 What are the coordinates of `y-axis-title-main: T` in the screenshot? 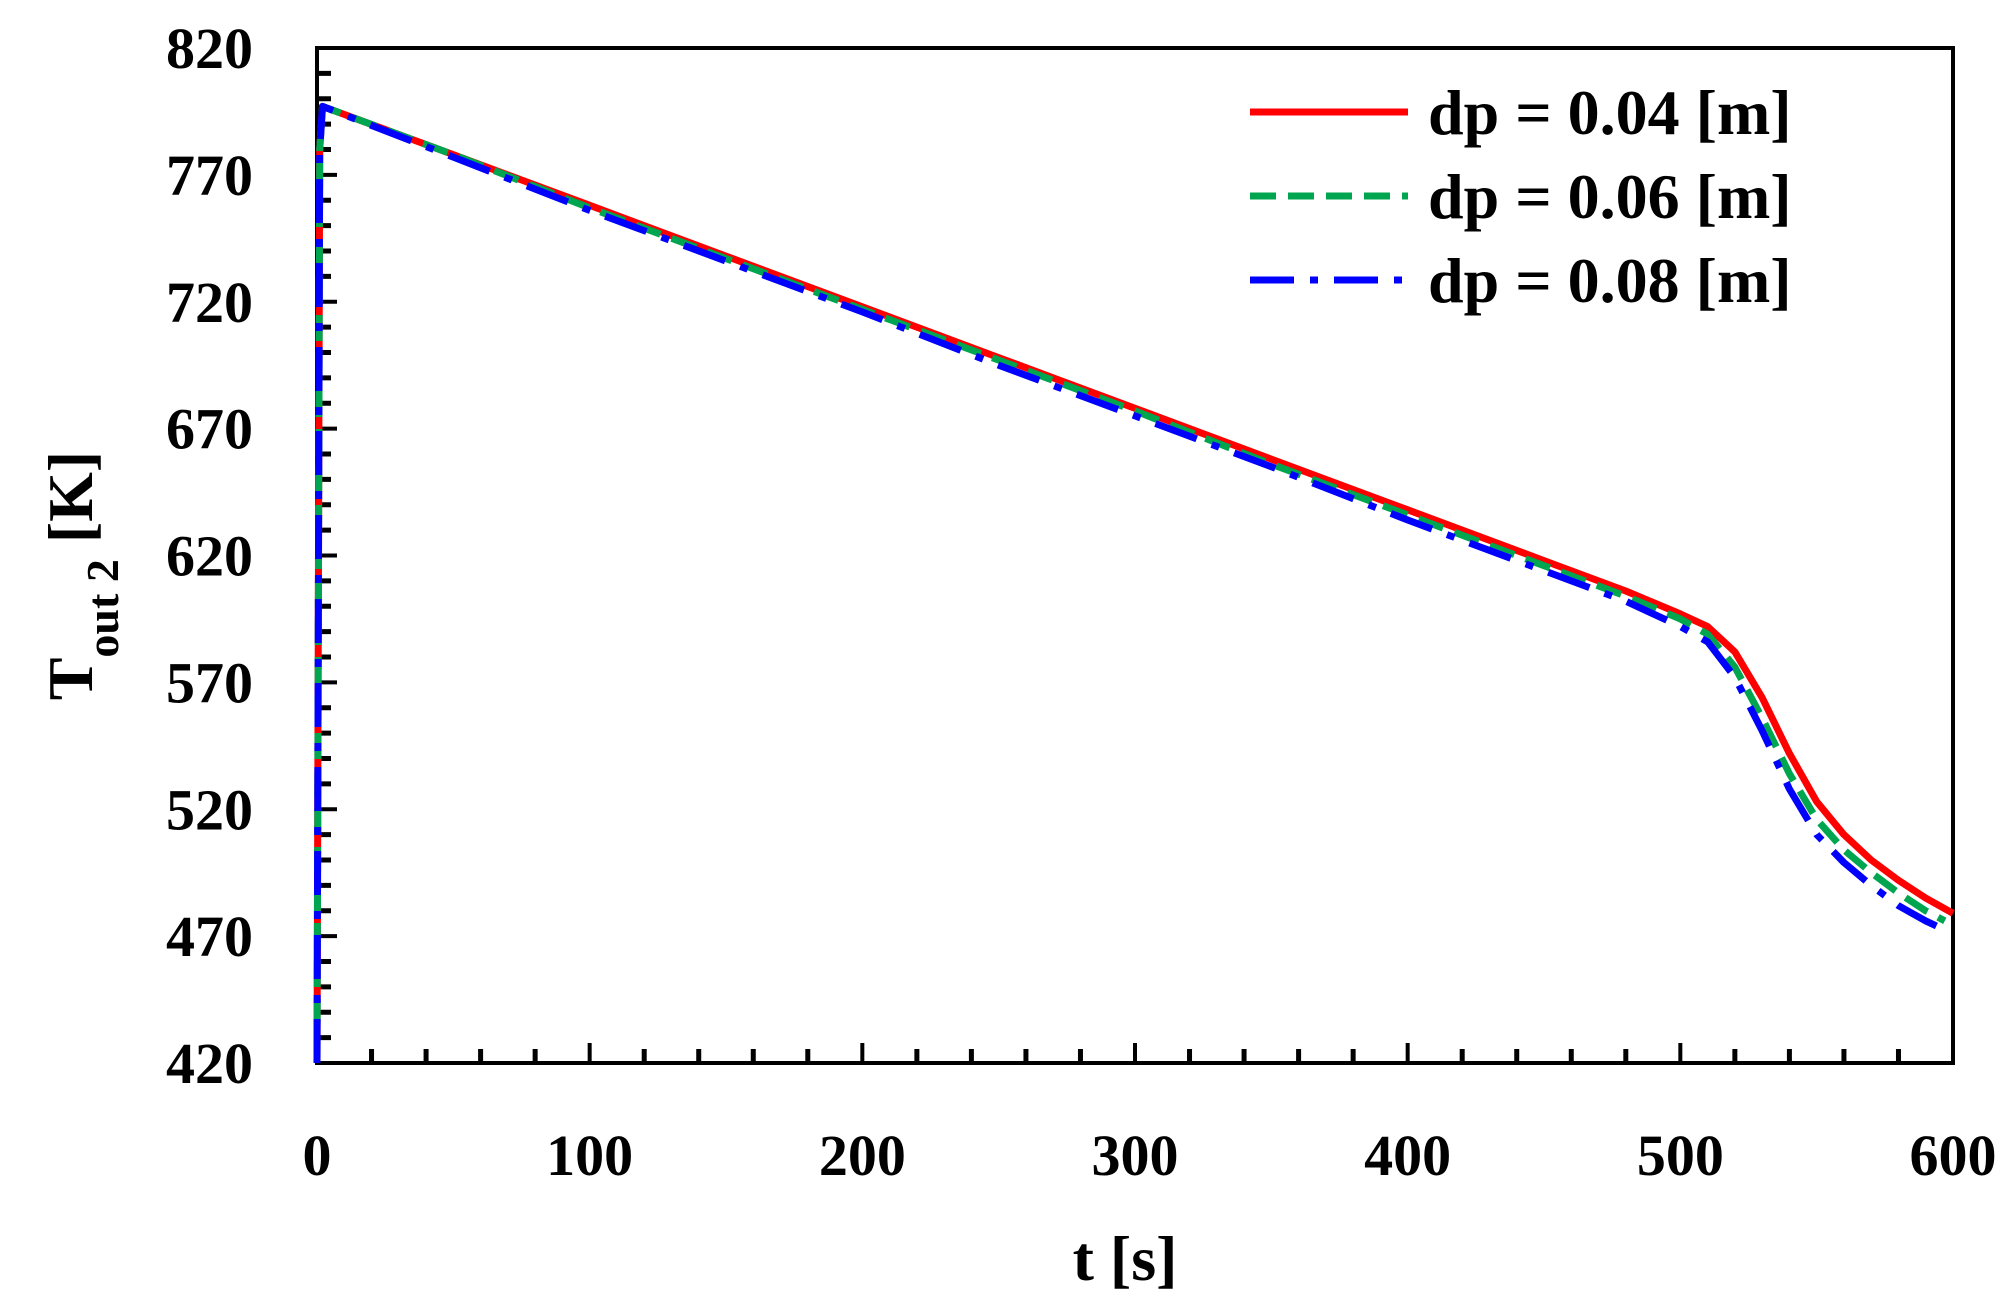 It's located at (70, 679).